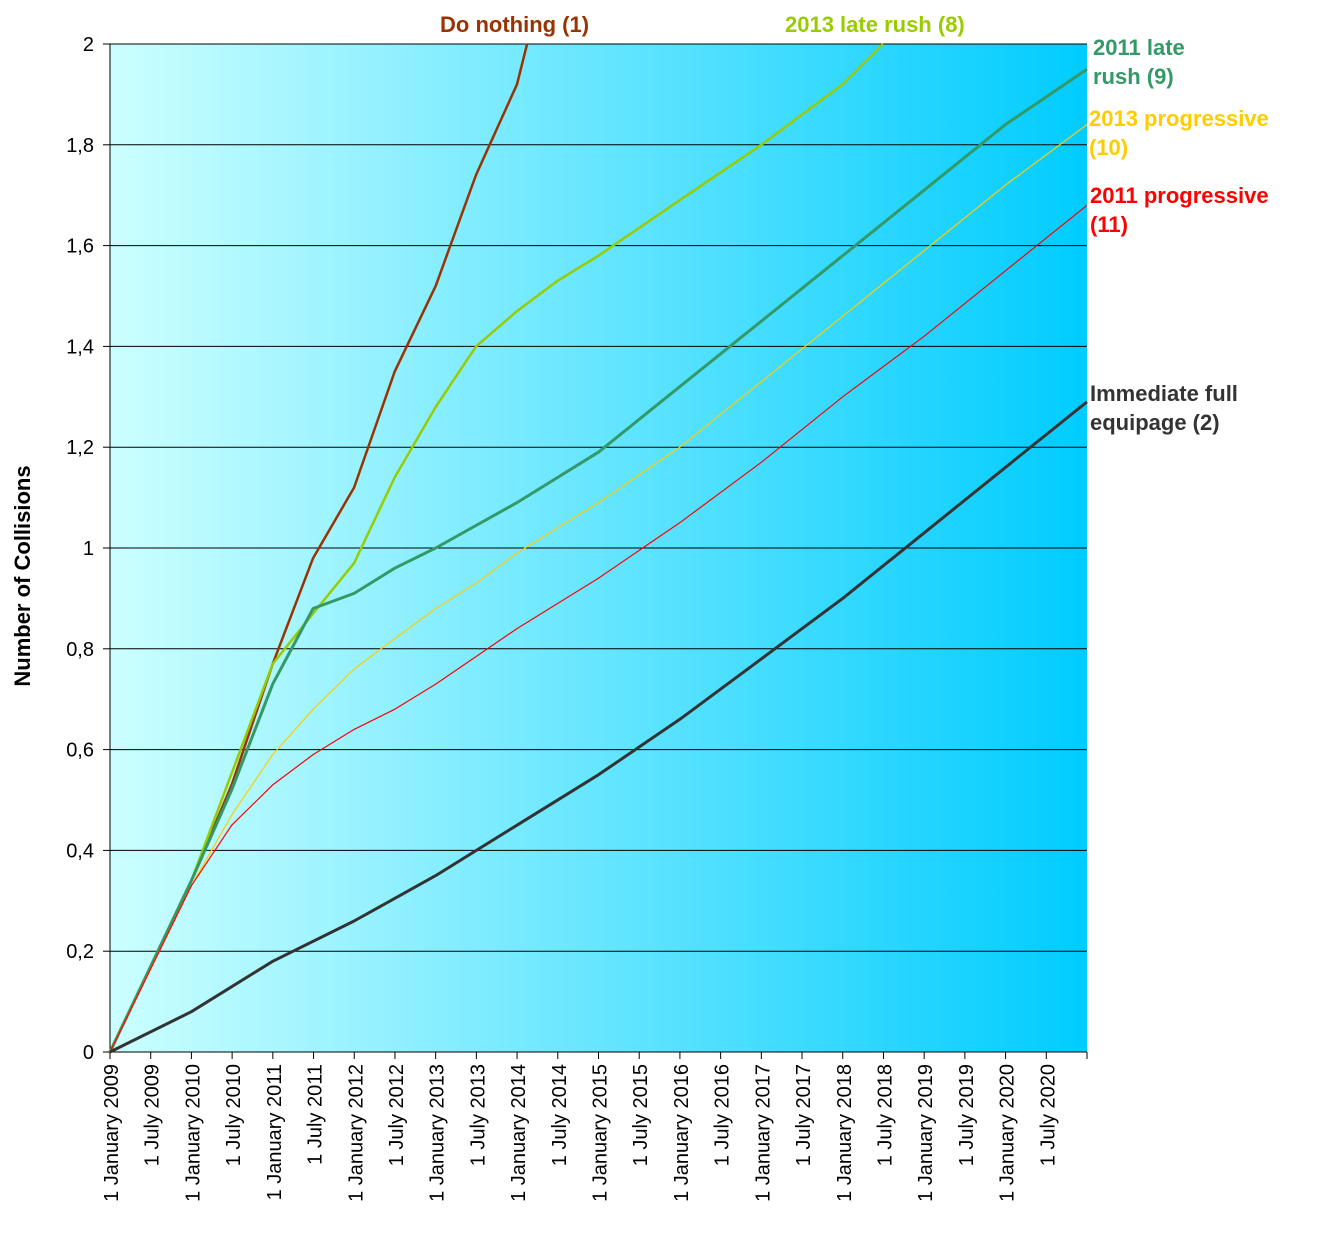  What do you see at coordinates (804, 1115) in the screenshot?
I see `x-tick-label: 1 July 2017` at bounding box center [804, 1115].